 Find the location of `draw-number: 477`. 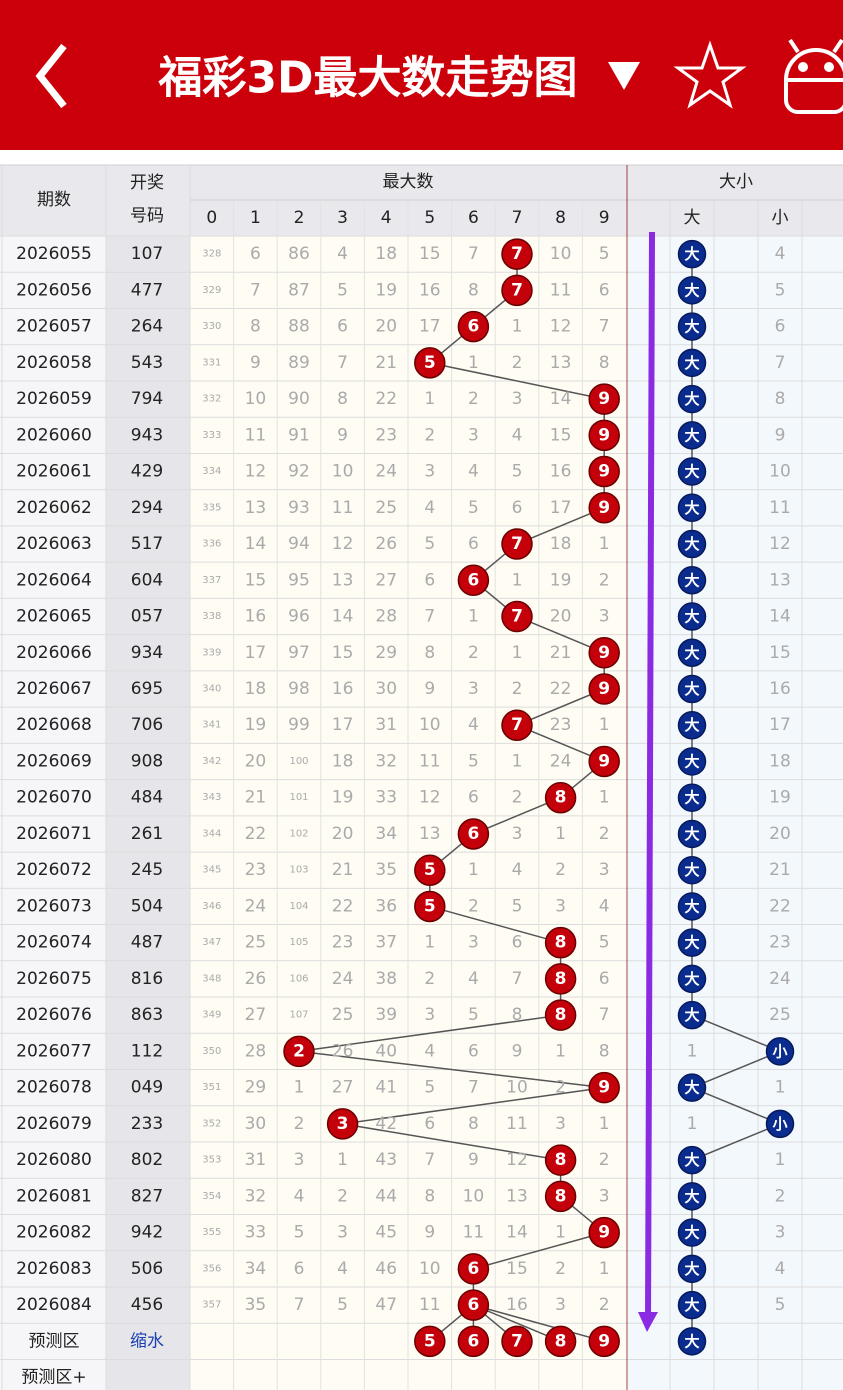

draw-number: 477 is located at coordinates (147, 290).